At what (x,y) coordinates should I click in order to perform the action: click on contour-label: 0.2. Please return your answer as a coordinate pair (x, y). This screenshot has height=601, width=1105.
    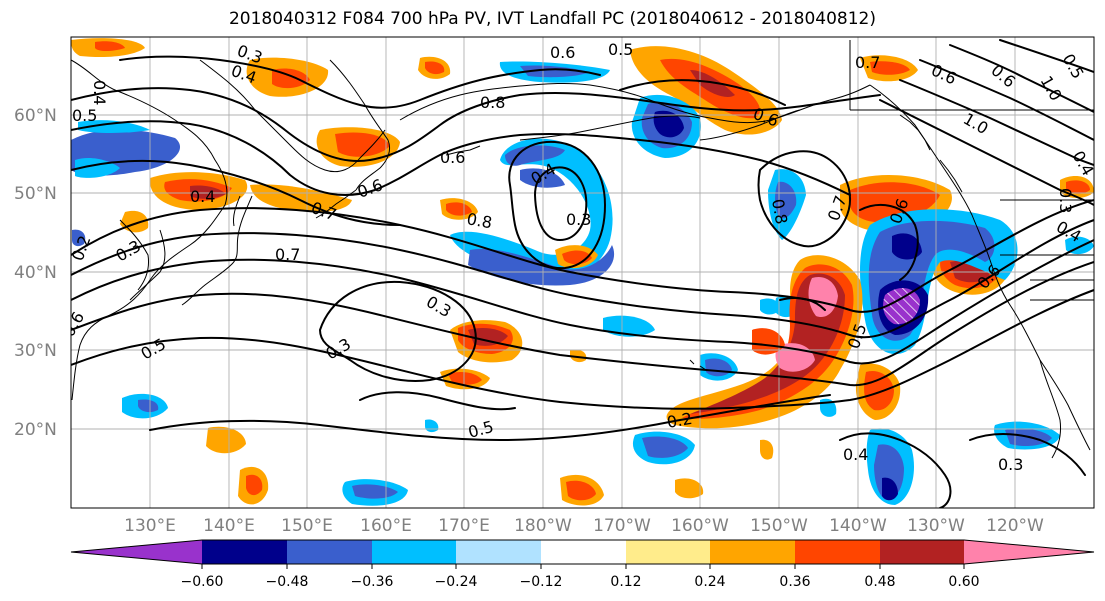
    Looking at the image, I should click on (679, 420).